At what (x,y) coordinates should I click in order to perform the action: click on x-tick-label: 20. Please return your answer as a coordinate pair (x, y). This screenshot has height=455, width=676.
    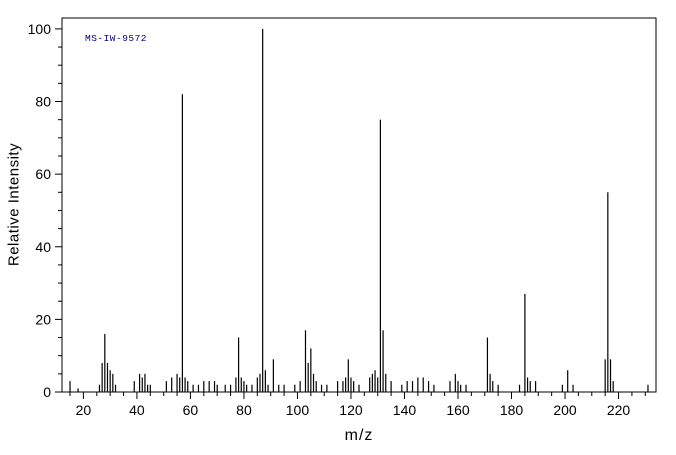
    Looking at the image, I should click on (84, 410).